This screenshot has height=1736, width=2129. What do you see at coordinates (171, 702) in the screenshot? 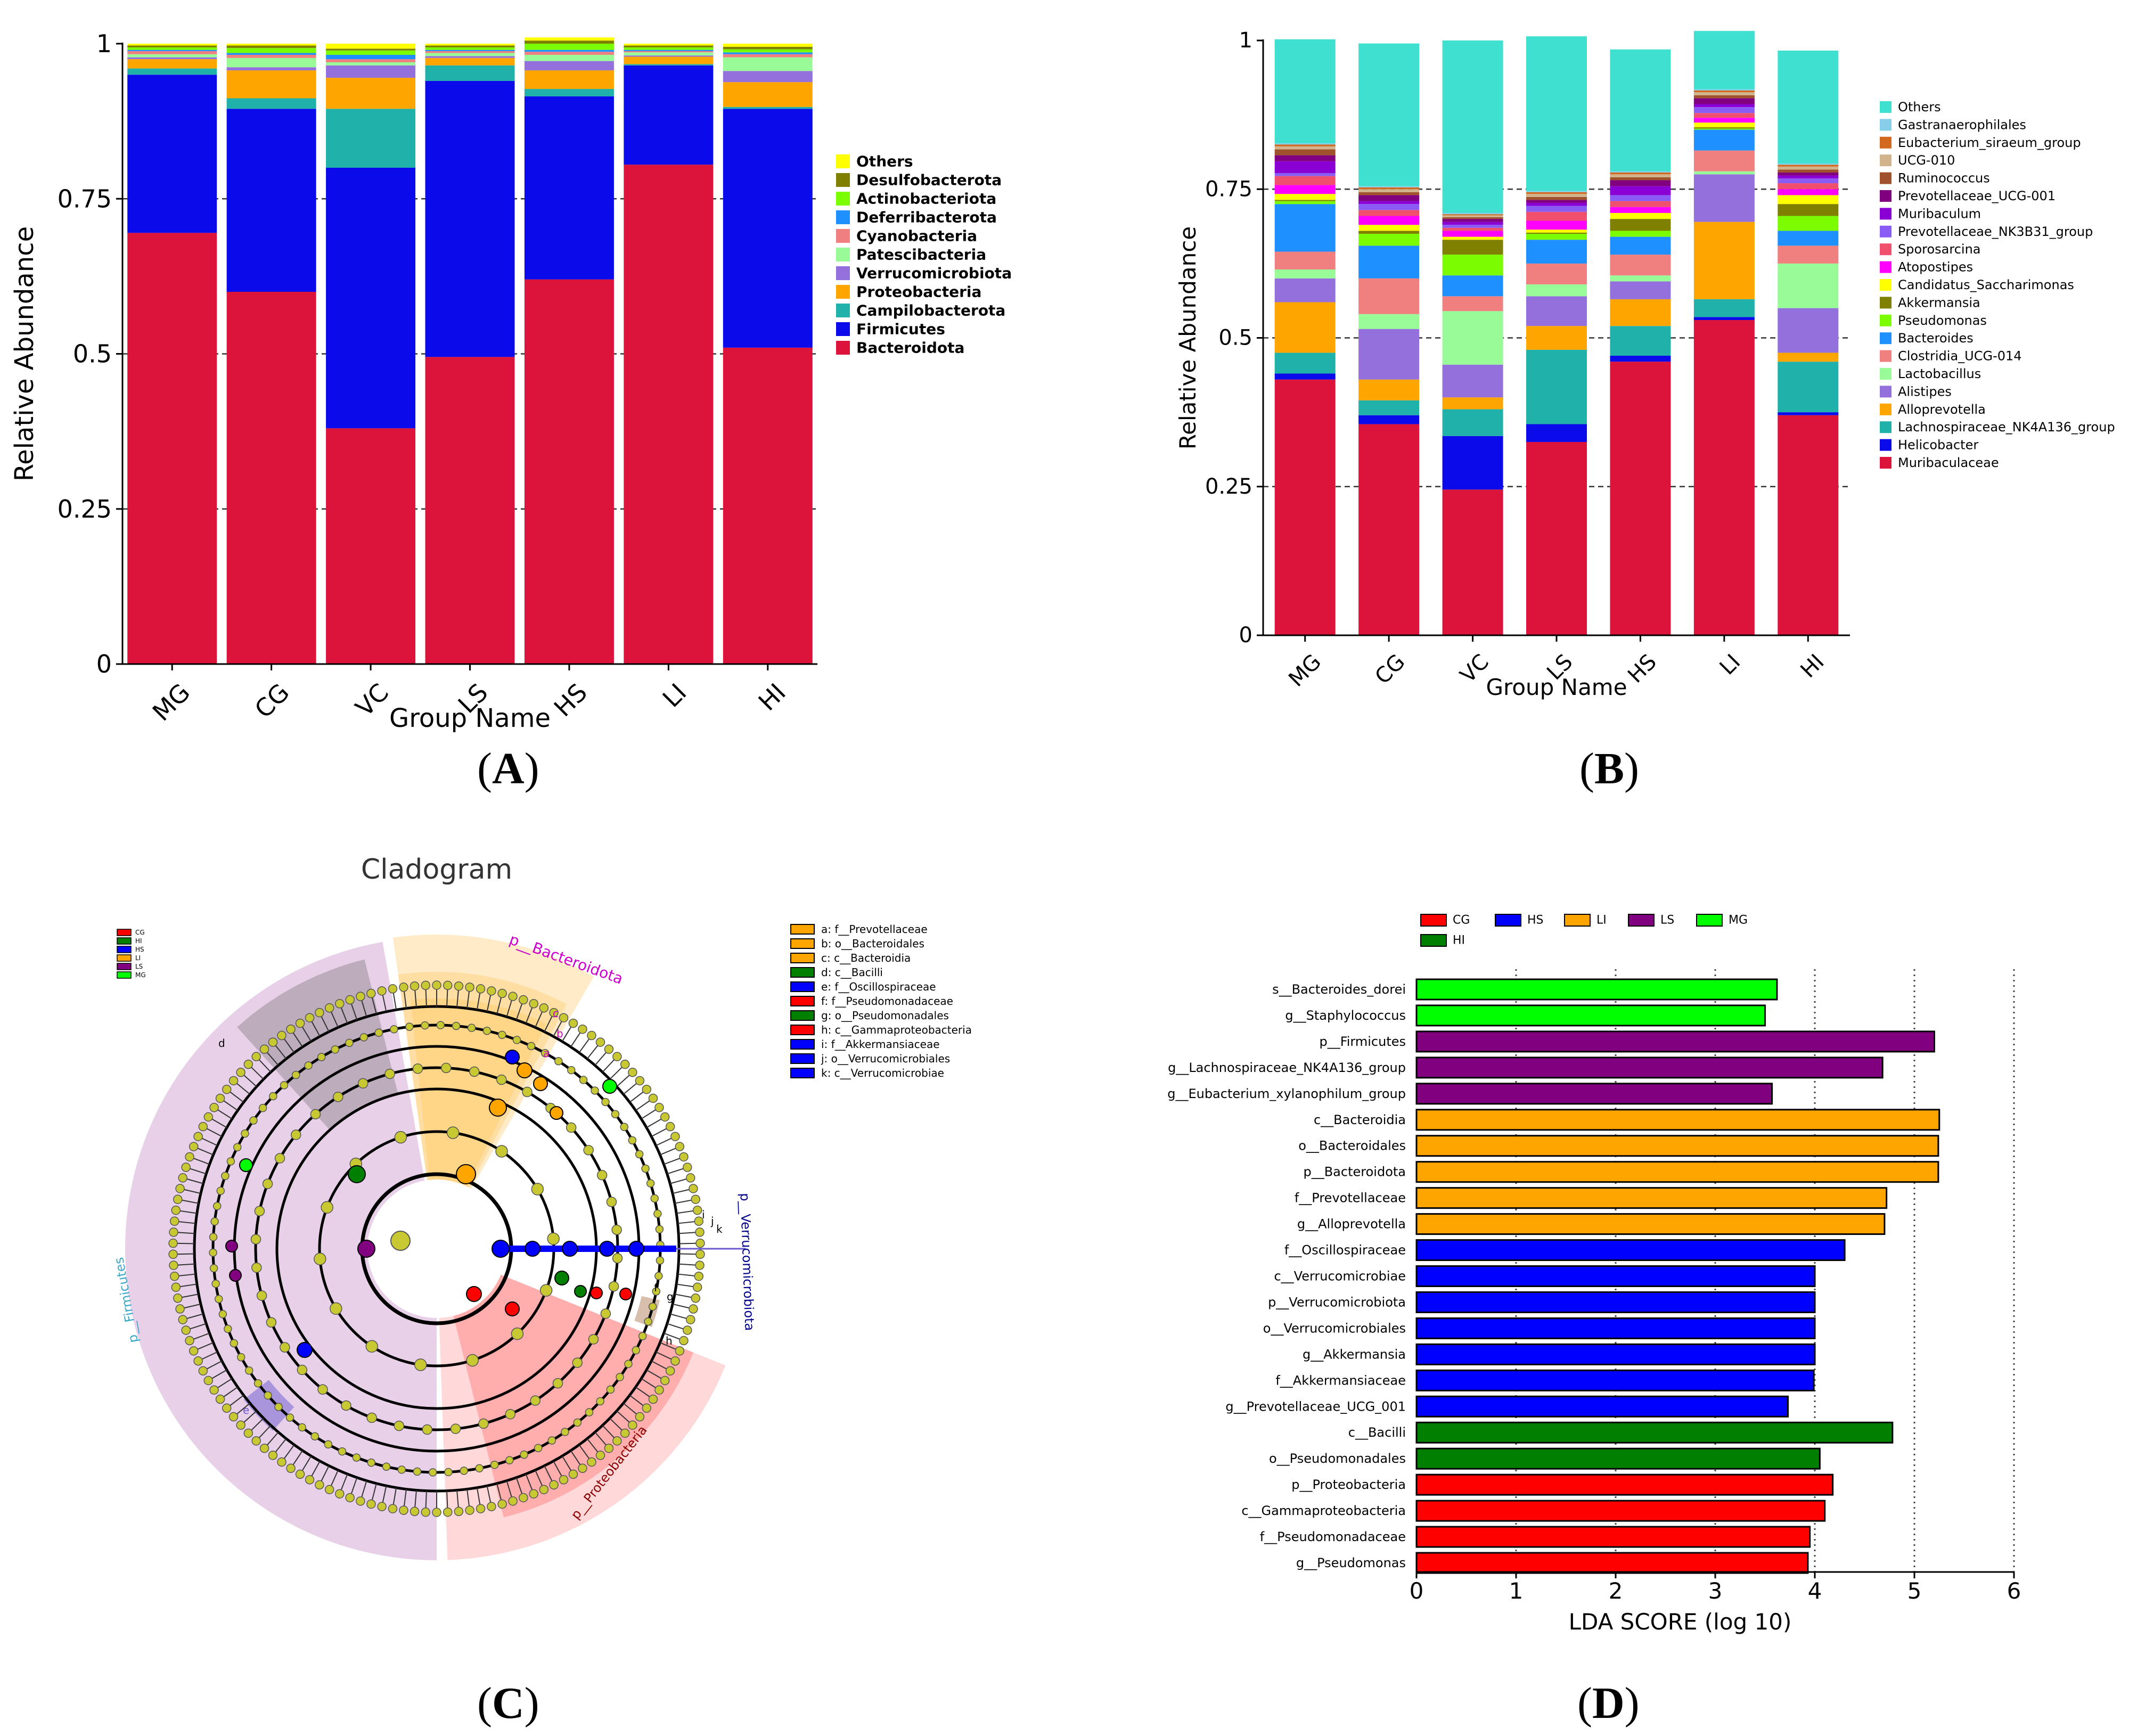
I see `x-tick-label: MG` at bounding box center [171, 702].